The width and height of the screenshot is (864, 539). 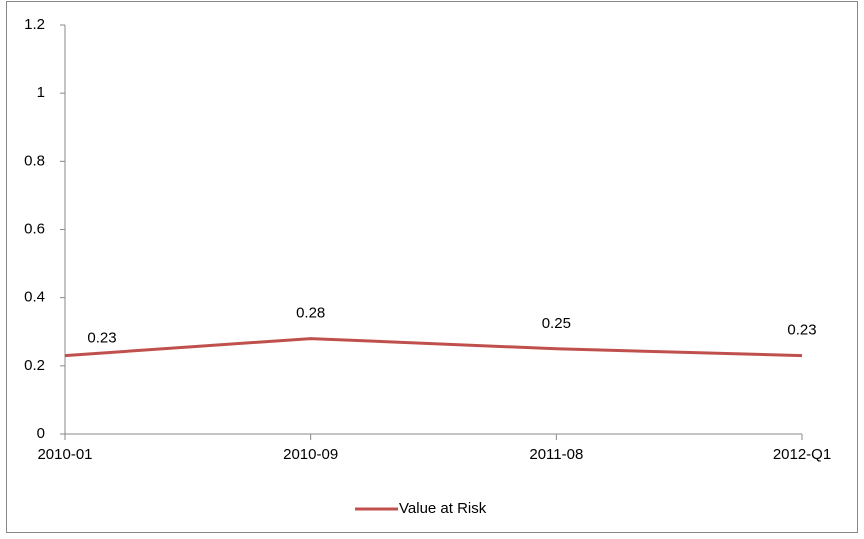 I want to click on data-label: 0.25, so click(x=556, y=323).